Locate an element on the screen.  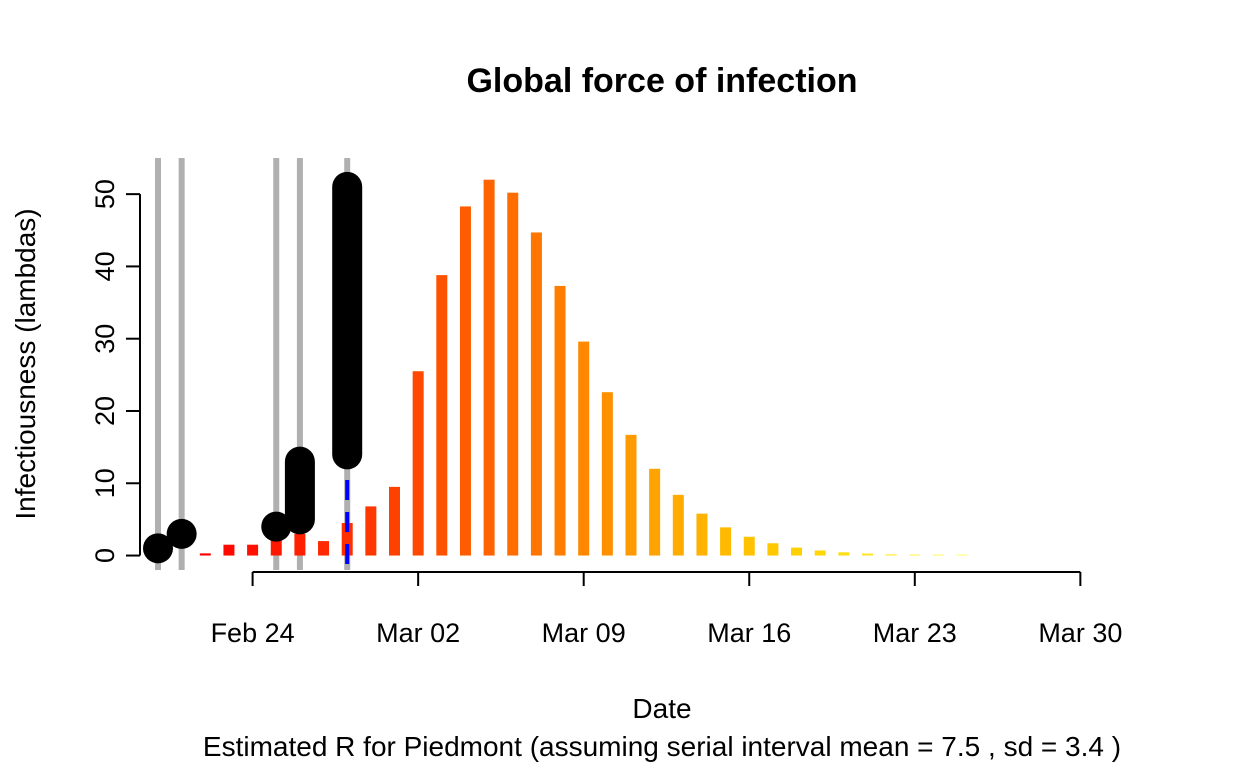
observed-cases is located at coordinates (253, 367).